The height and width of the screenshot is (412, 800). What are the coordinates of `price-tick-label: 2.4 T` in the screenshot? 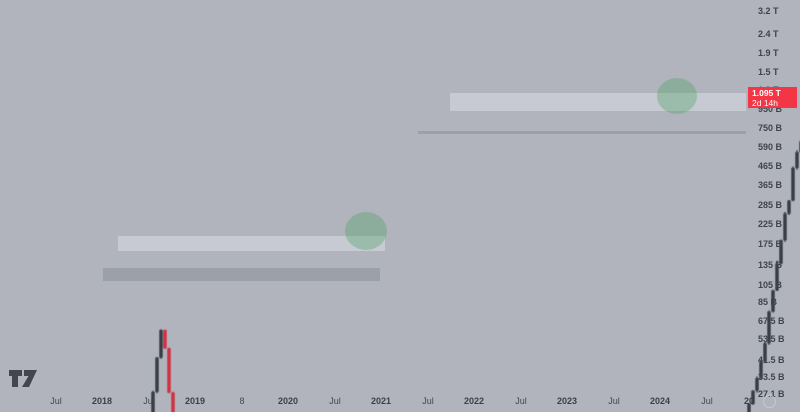 It's located at (768, 34).